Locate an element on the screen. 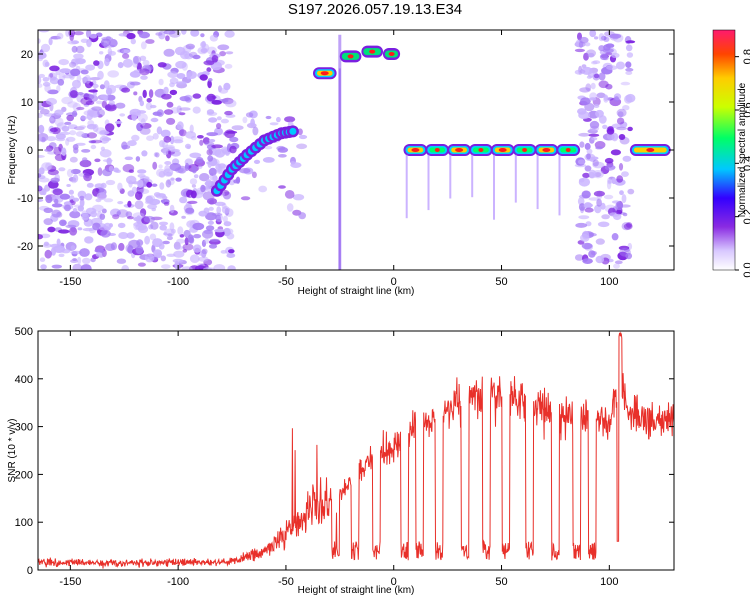  colorbar-tick-label: 0.8 is located at coordinates (746, 56).